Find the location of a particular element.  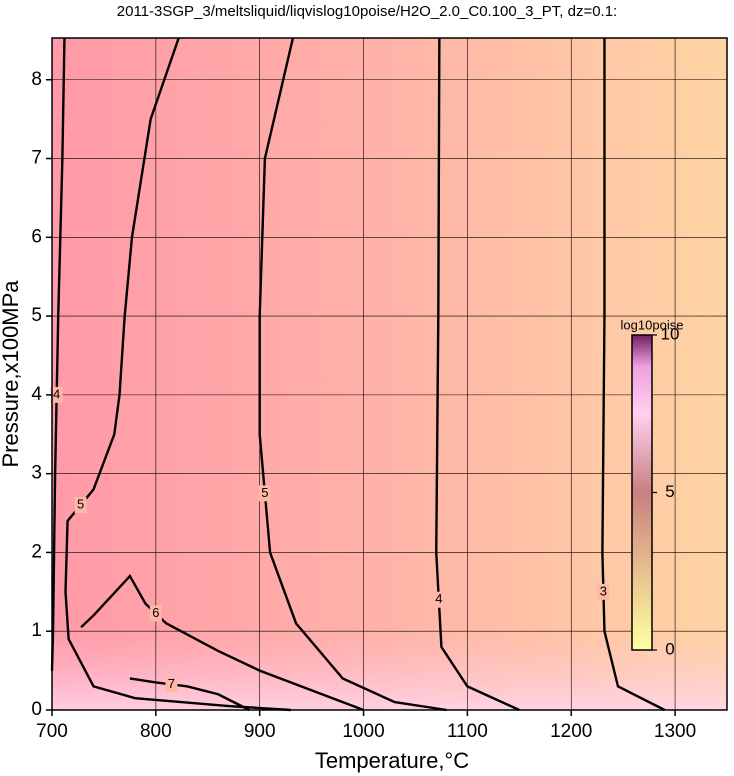

colorbar-tick-label: 10 is located at coordinates (670, 333).